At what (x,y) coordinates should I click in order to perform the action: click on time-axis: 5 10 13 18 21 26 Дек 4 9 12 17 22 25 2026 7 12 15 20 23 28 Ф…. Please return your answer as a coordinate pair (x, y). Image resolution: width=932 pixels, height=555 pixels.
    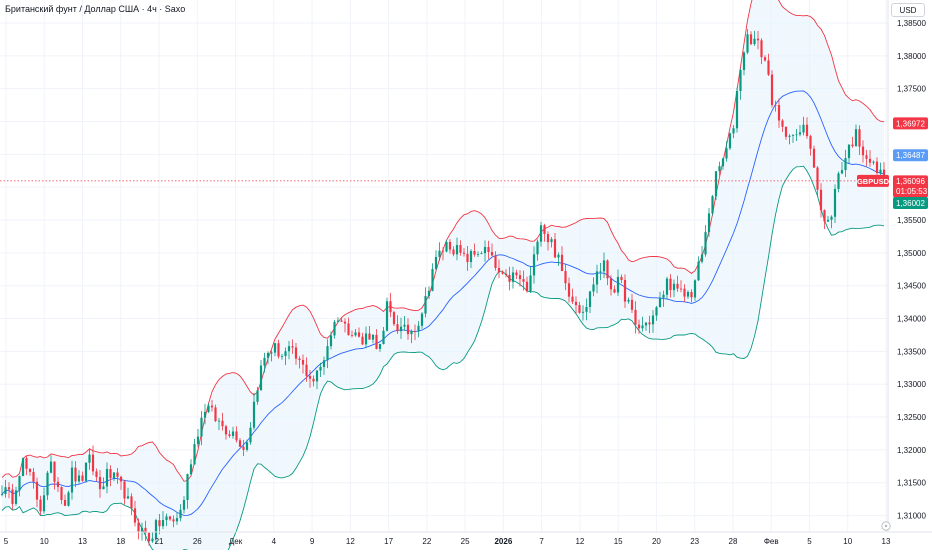
    Looking at the image, I should click on (447, 541).